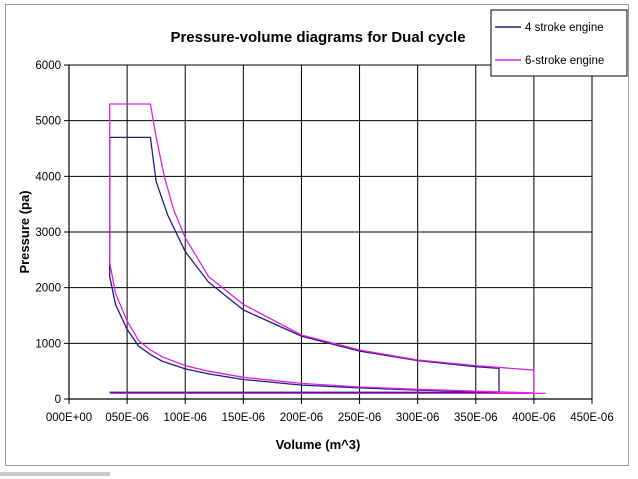 The height and width of the screenshot is (479, 638). I want to click on x-tick-label: 450E-06, so click(591, 418).